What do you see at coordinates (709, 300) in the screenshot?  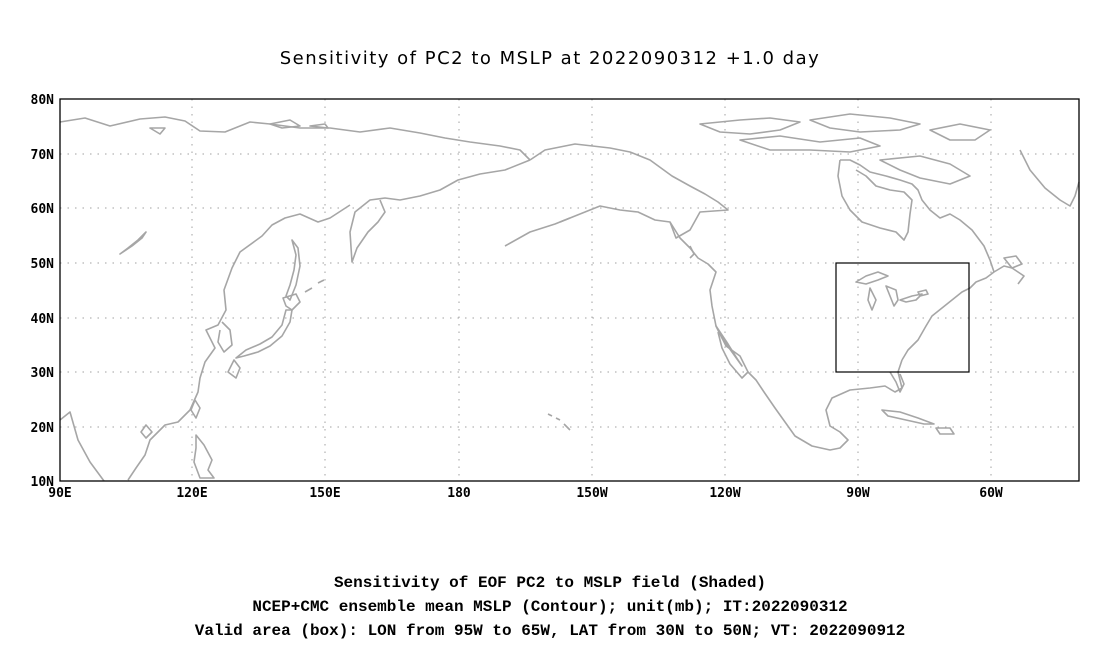 I see `coastline-west-coast` at bounding box center [709, 300].